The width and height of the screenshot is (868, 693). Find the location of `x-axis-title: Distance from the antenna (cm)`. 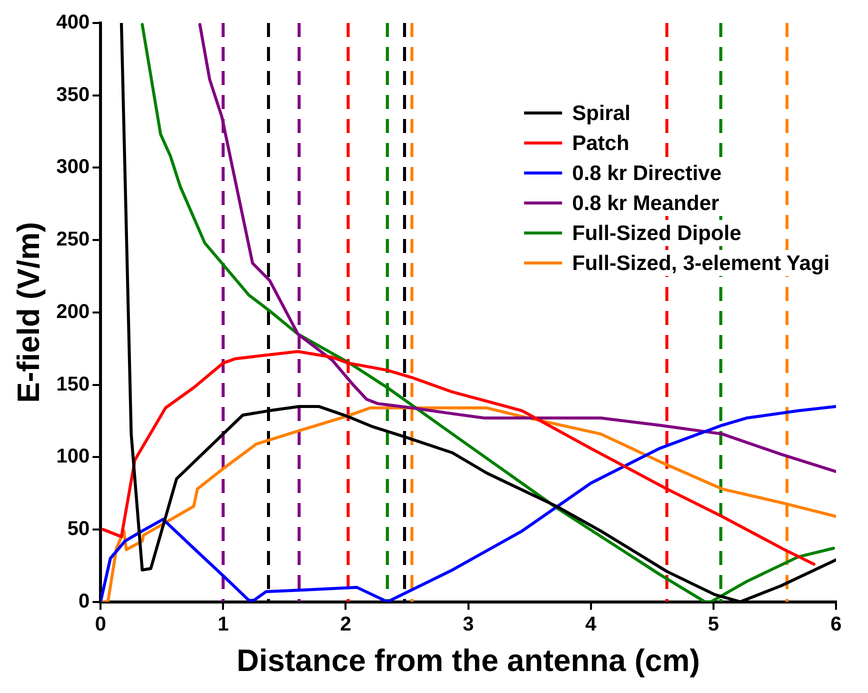

x-axis-title: Distance from the antenna (cm) is located at coordinates (468, 660).